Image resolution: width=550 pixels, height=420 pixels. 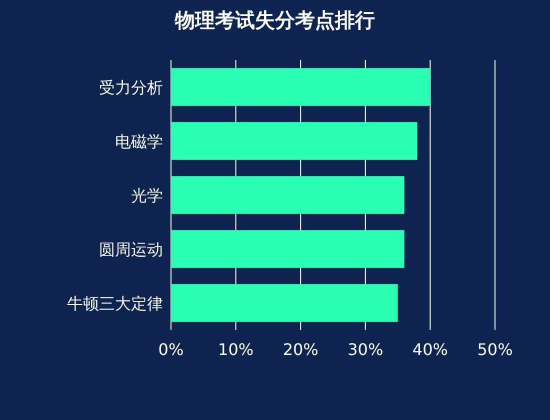 What do you see at coordinates (115, 303) in the screenshot?
I see `y-tick-label: 牛顿三大定律` at bounding box center [115, 303].